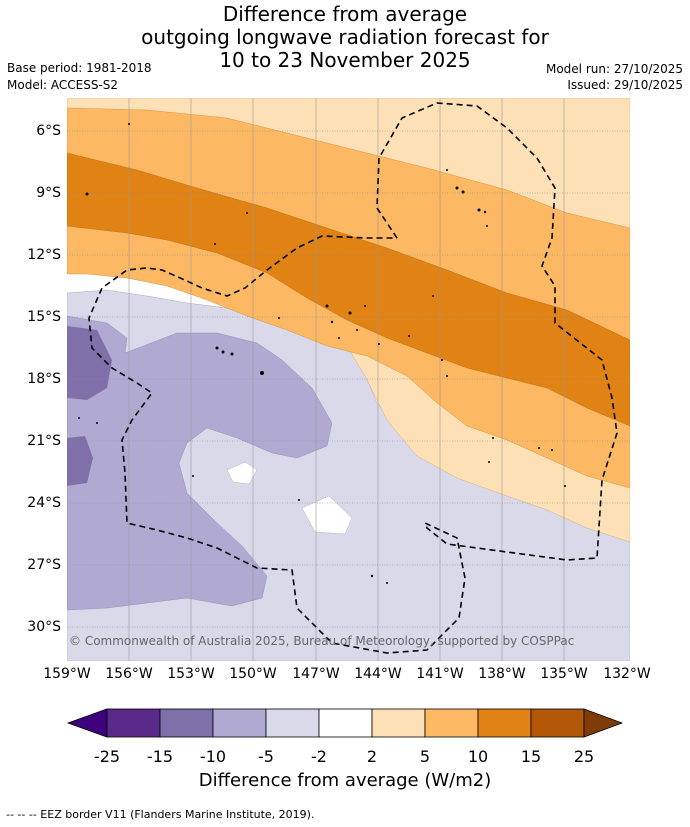 This screenshot has width=690, height=827. What do you see at coordinates (266, 756) in the screenshot?
I see `colorbar-tick: -5` at bounding box center [266, 756].